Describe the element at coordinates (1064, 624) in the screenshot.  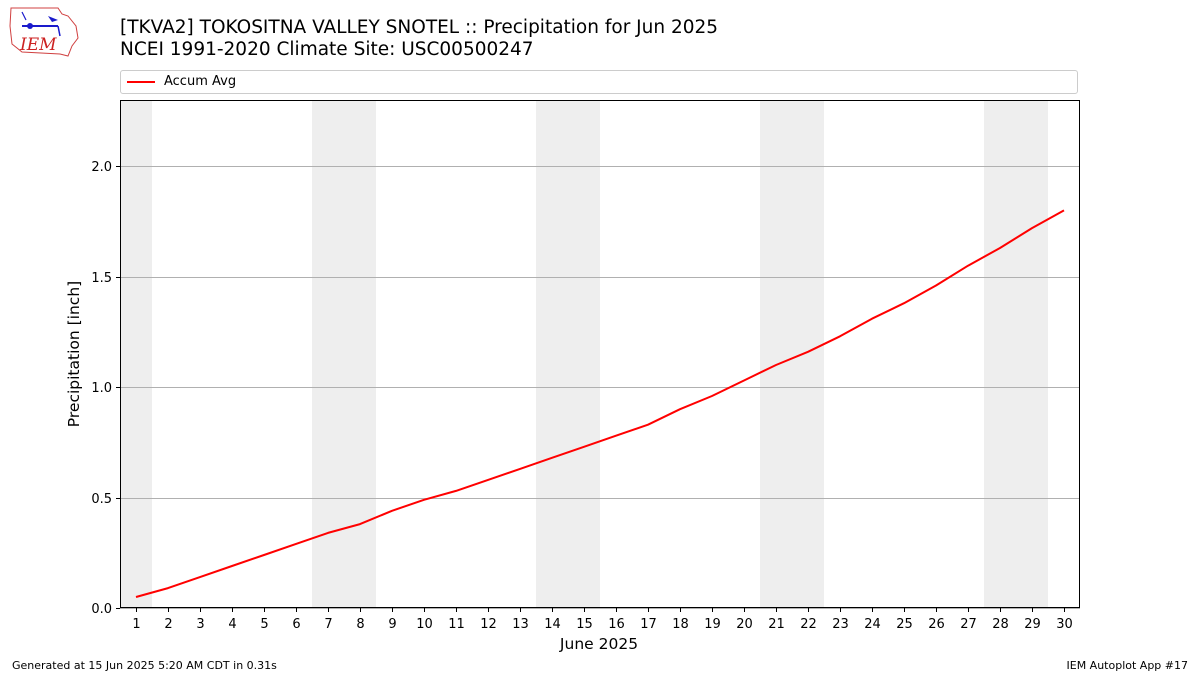
I see `x-tick-label: 30` at that location.